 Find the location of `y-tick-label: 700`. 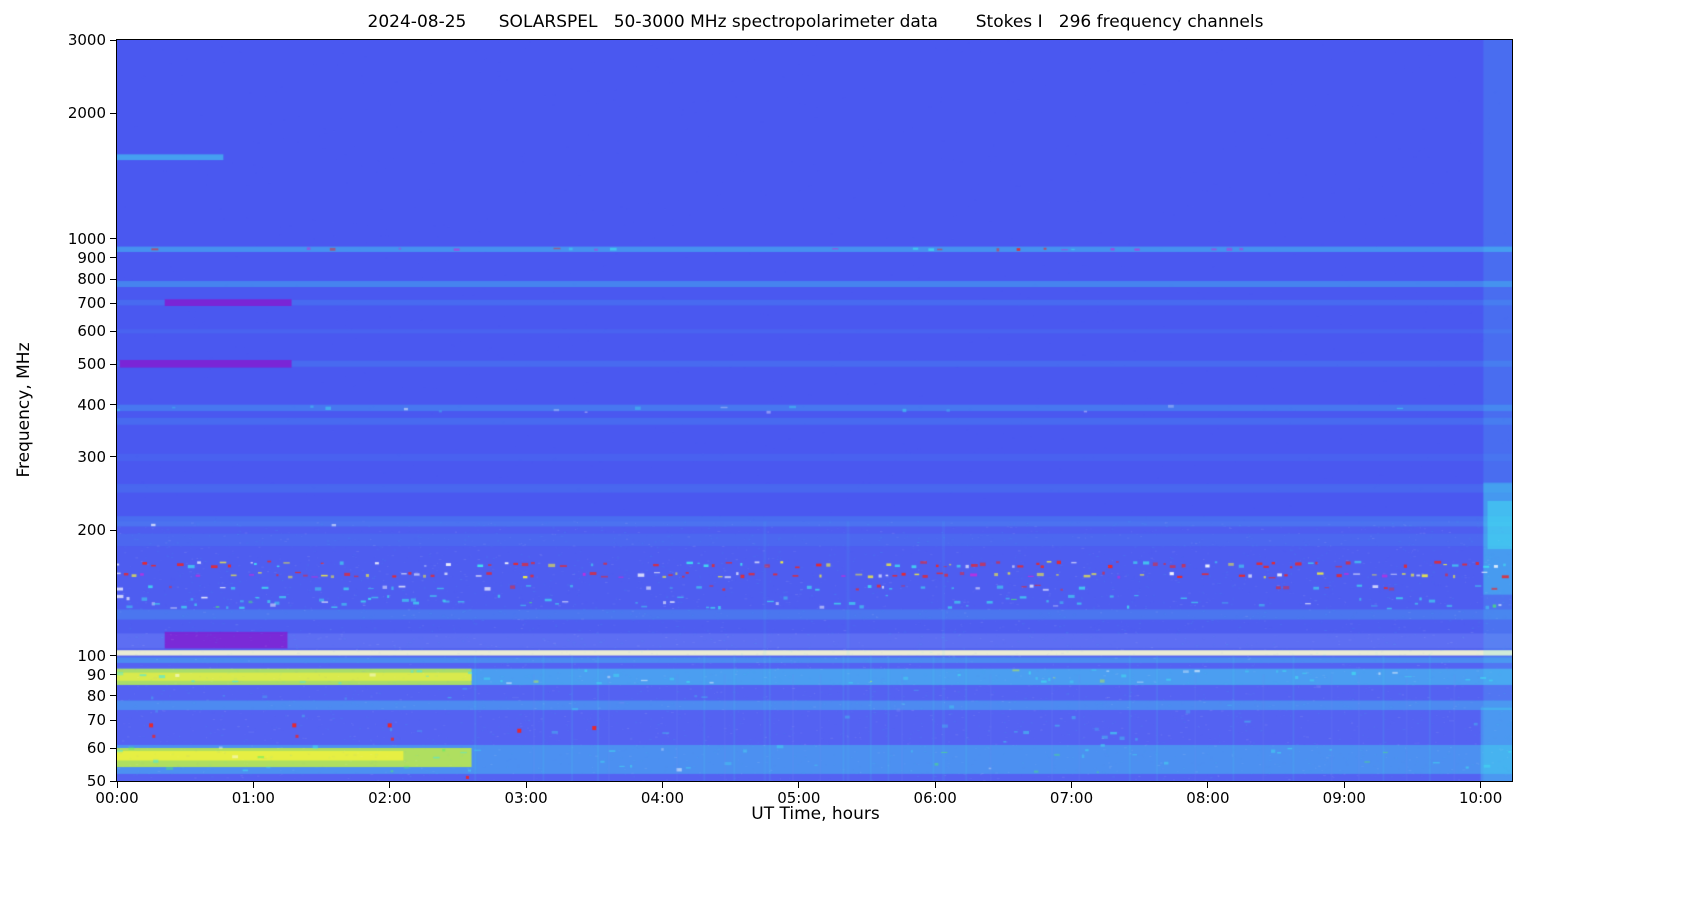

y-tick-label: 700 is located at coordinates (91, 303).